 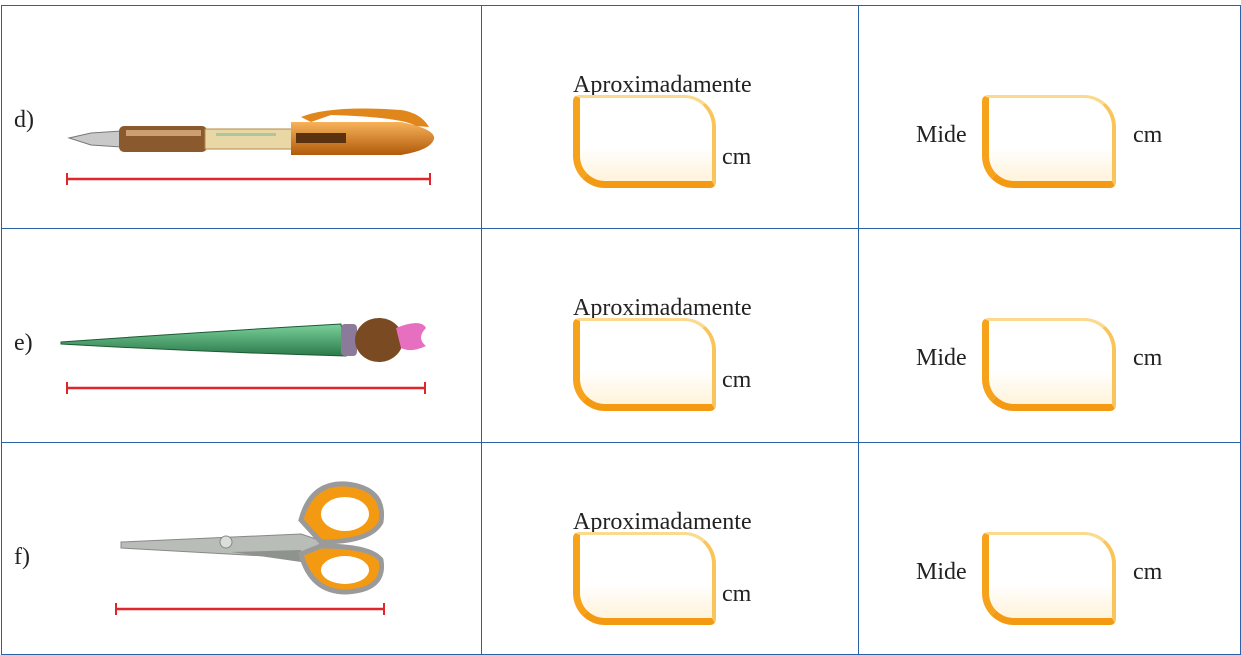 What do you see at coordinates (24, 120) in the screenshot?
I see `row-label: d)` at bounding box center [24, 120].